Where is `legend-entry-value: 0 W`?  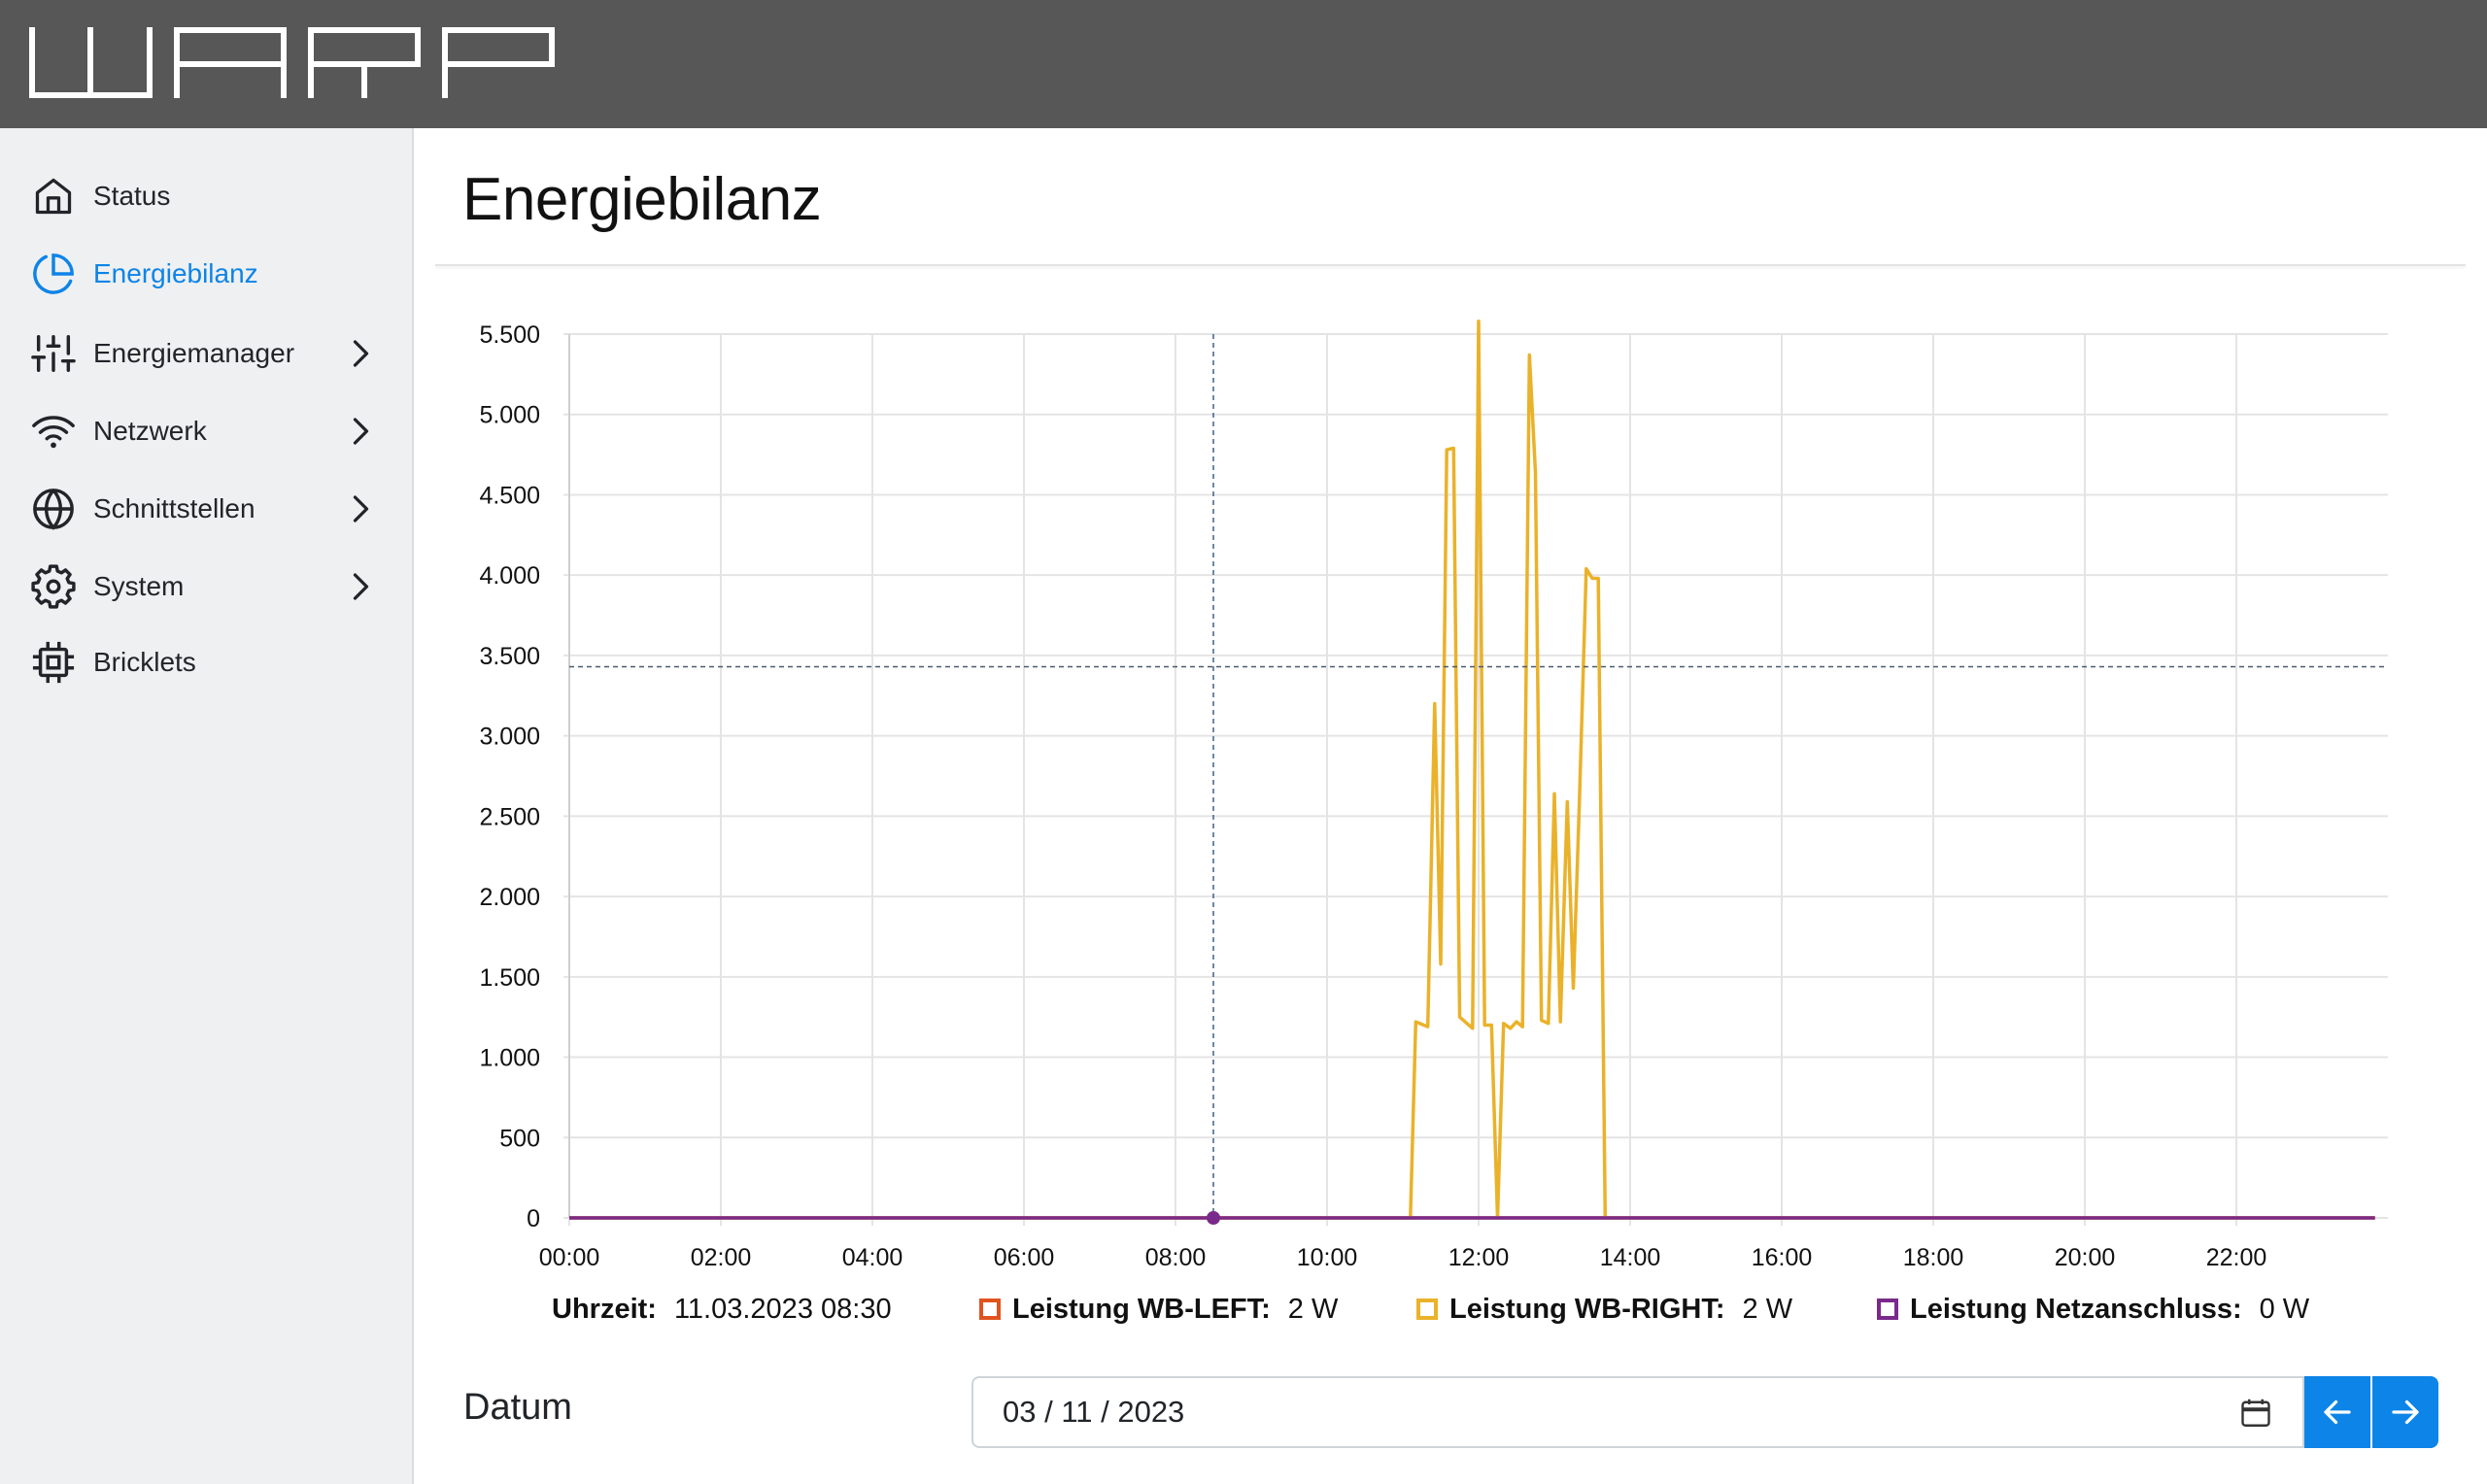 legend-entry-value: 0 W is located at coordinates (2284, 1309).